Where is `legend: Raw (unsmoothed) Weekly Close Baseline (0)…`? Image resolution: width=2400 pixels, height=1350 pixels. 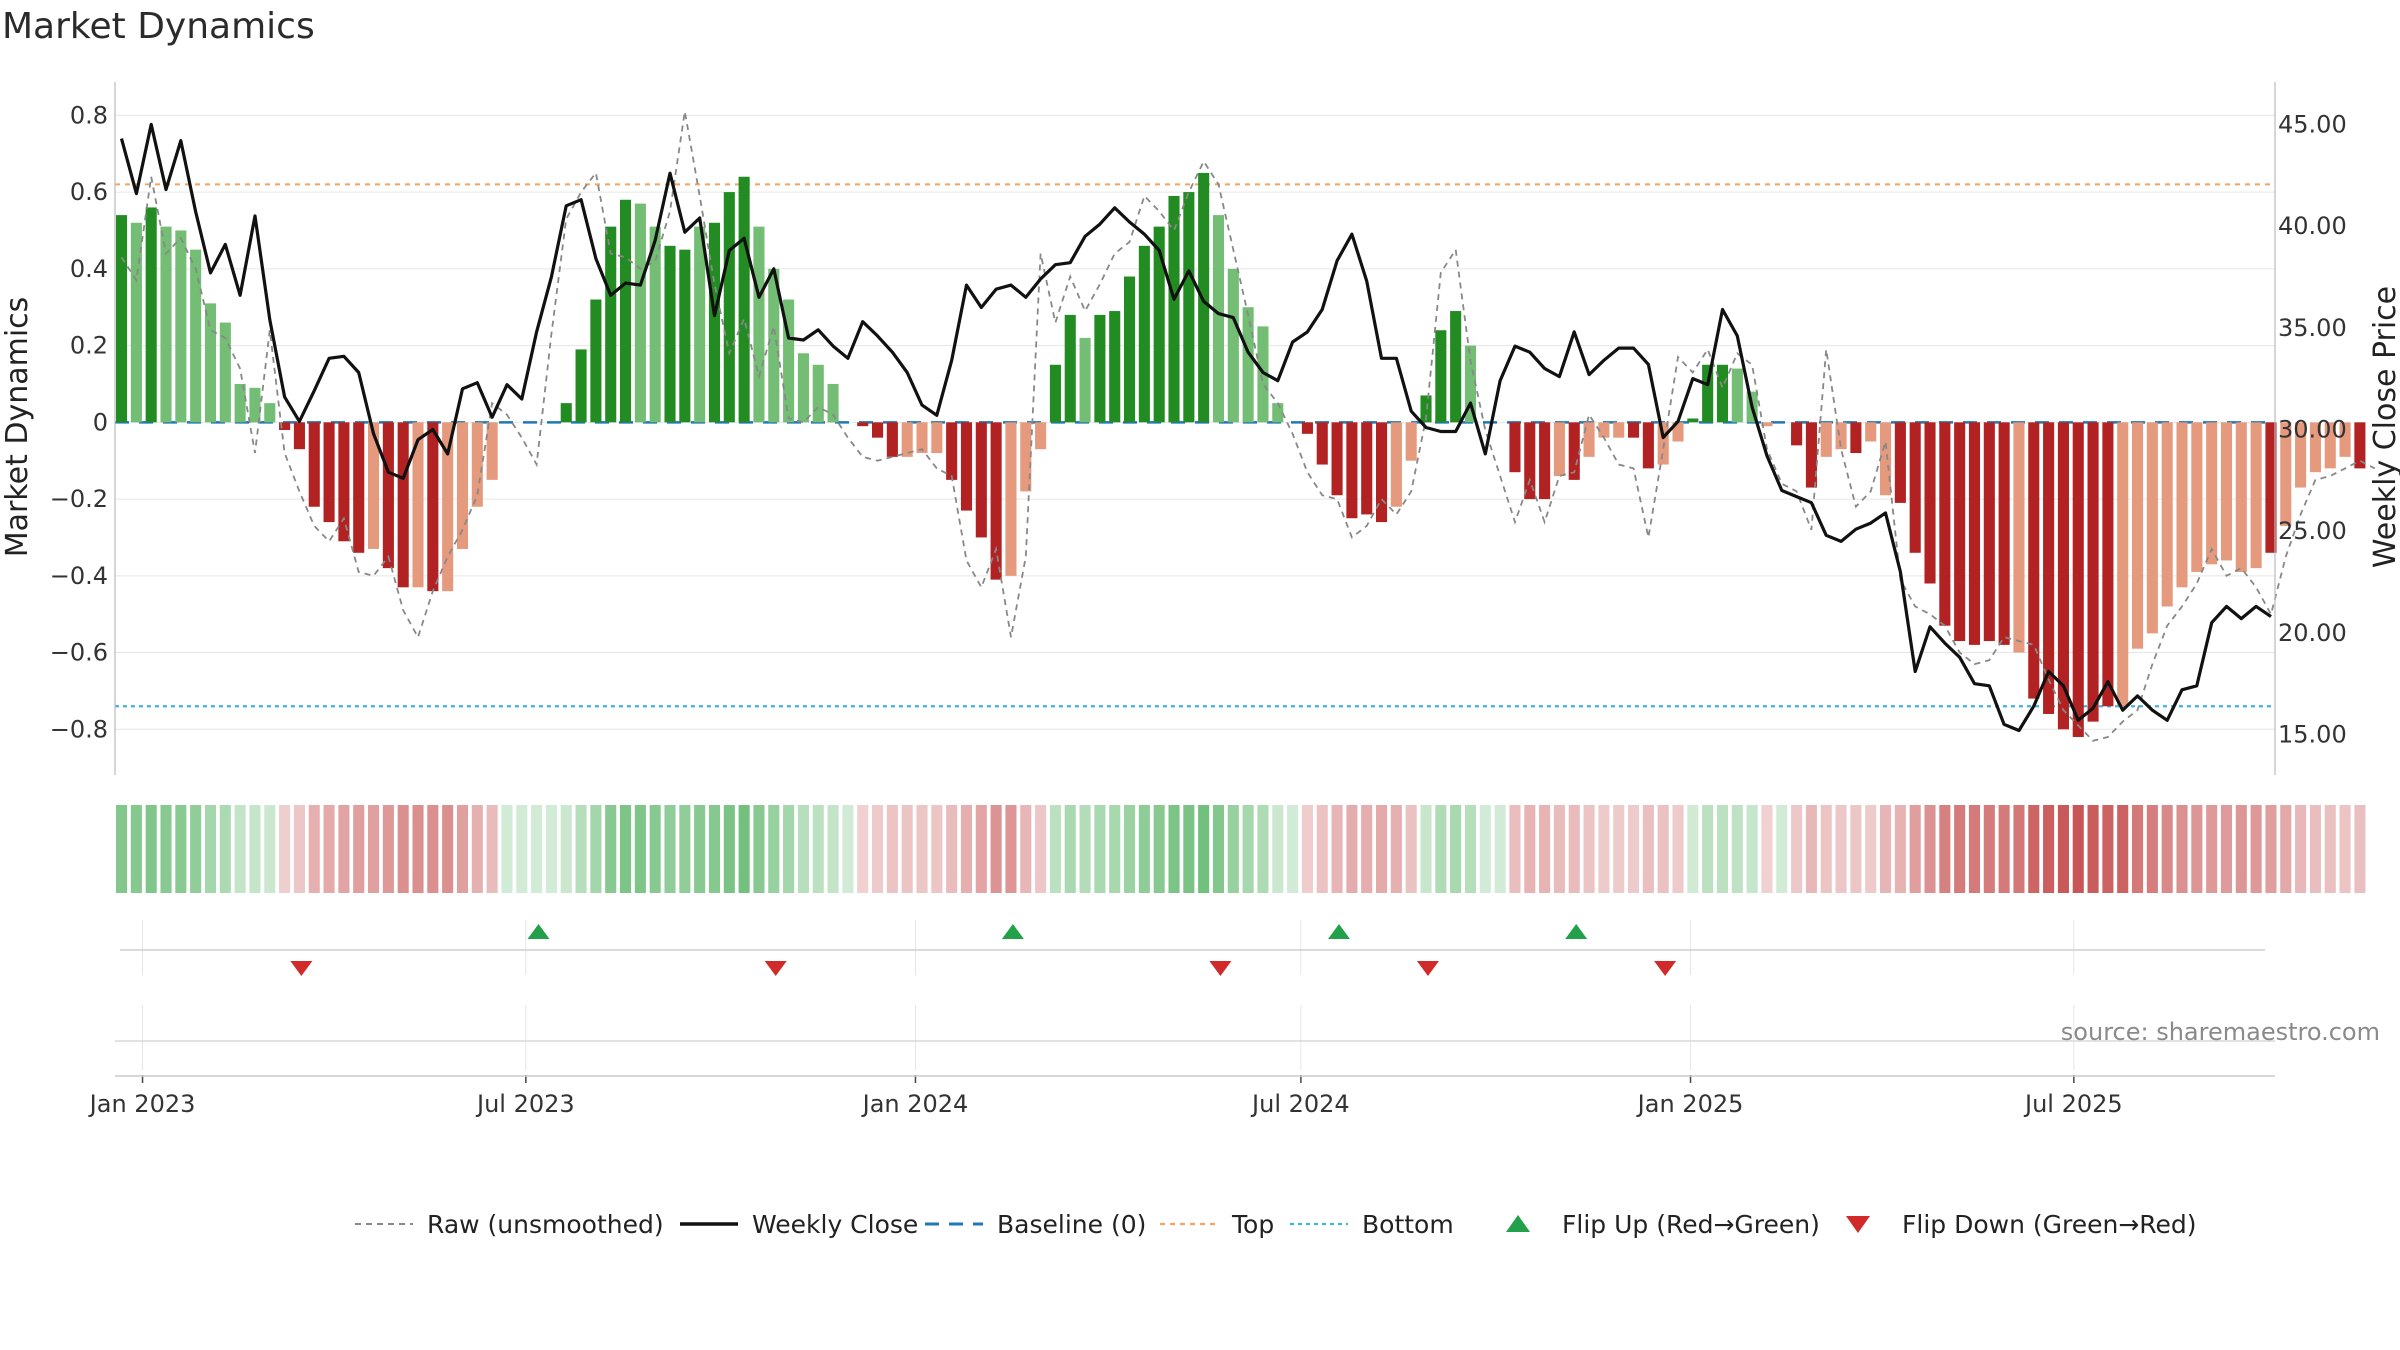 legend: Raw (unsmoothed) Weekly Close Baseline (0)… is located at coordinates (1276, 1224).